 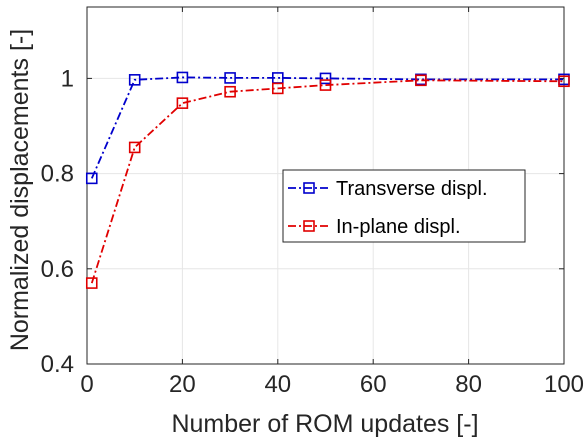 I want to click on x-tick-label: 80, so click(x=468, y=384).